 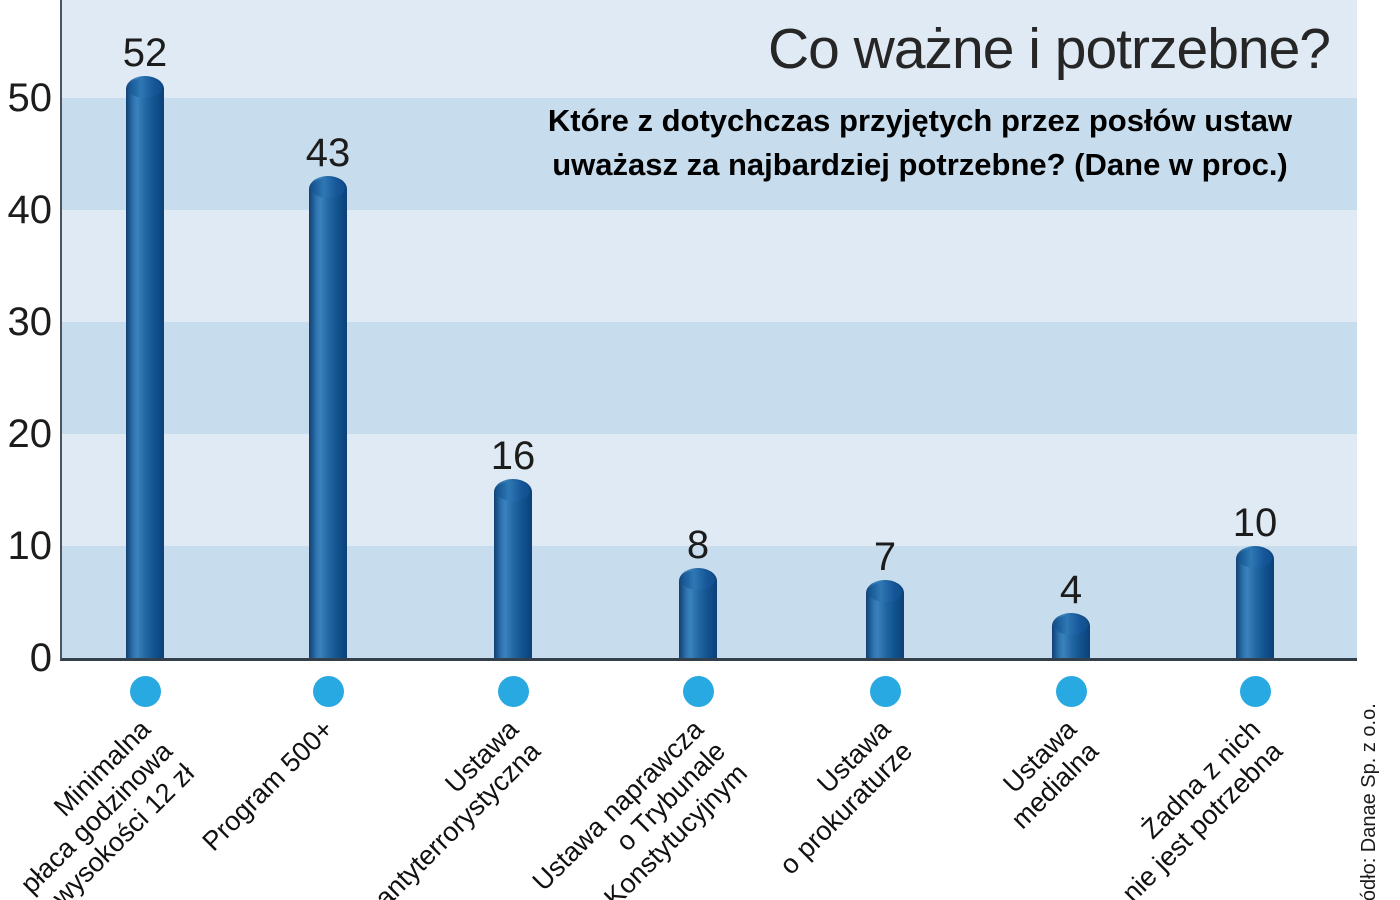 What do you see at coordinates (1369, 801) in the screenshot?
I see `source-credit: Źródło: Danae Sp. z o.o.` at bounding box center [1369, 801].